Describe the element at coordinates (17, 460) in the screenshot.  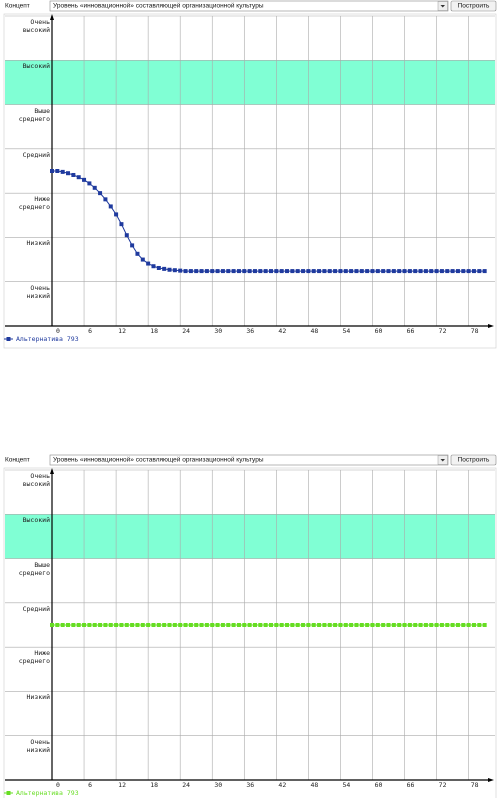
I see `concept-label: Концепт` at that location.